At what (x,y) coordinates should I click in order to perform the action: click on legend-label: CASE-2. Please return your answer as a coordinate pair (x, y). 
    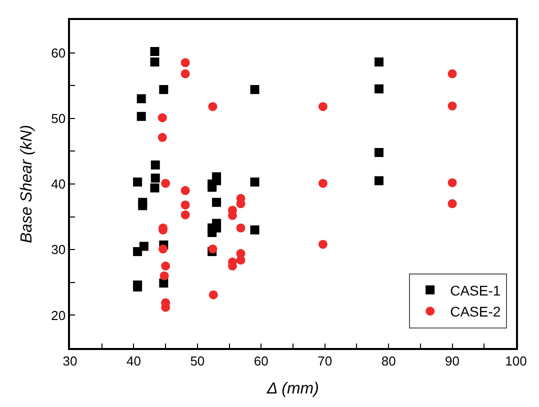
    Looking at the image, I should click on (475, 312).